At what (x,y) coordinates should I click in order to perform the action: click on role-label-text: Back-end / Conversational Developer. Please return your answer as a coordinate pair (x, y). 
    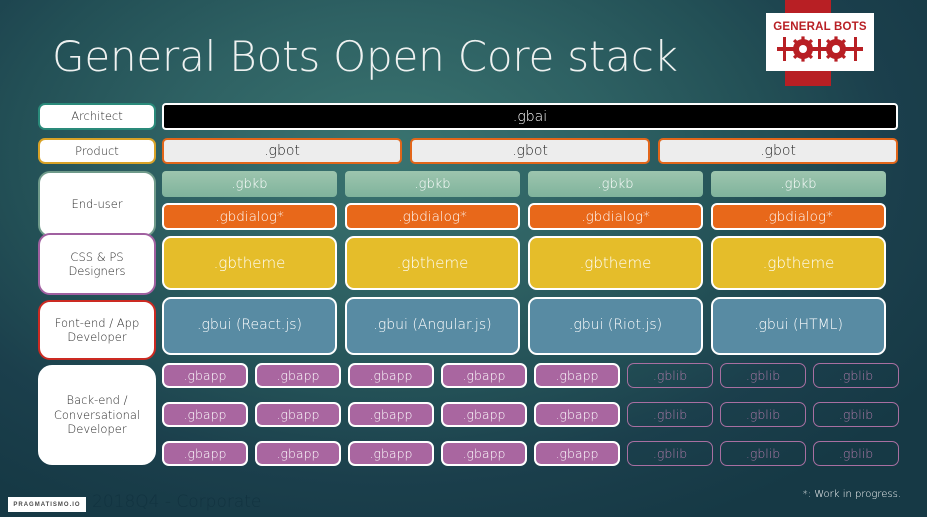
    Looking at the image, I should click on (97, 415).